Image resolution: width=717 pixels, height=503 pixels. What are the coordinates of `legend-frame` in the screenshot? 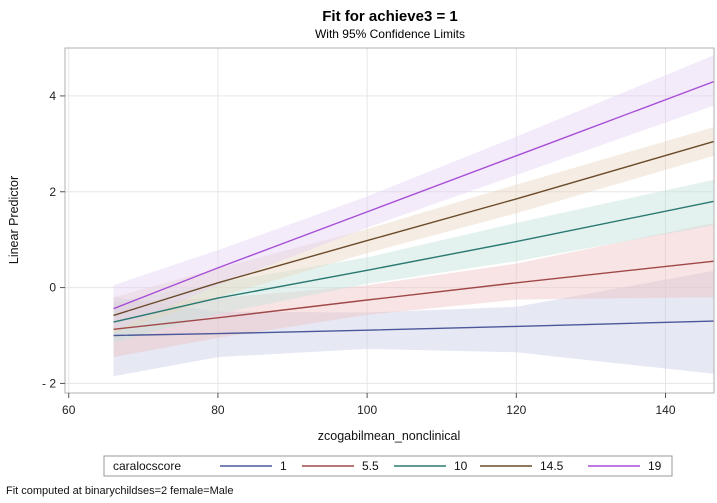 It's located at (388, 466).